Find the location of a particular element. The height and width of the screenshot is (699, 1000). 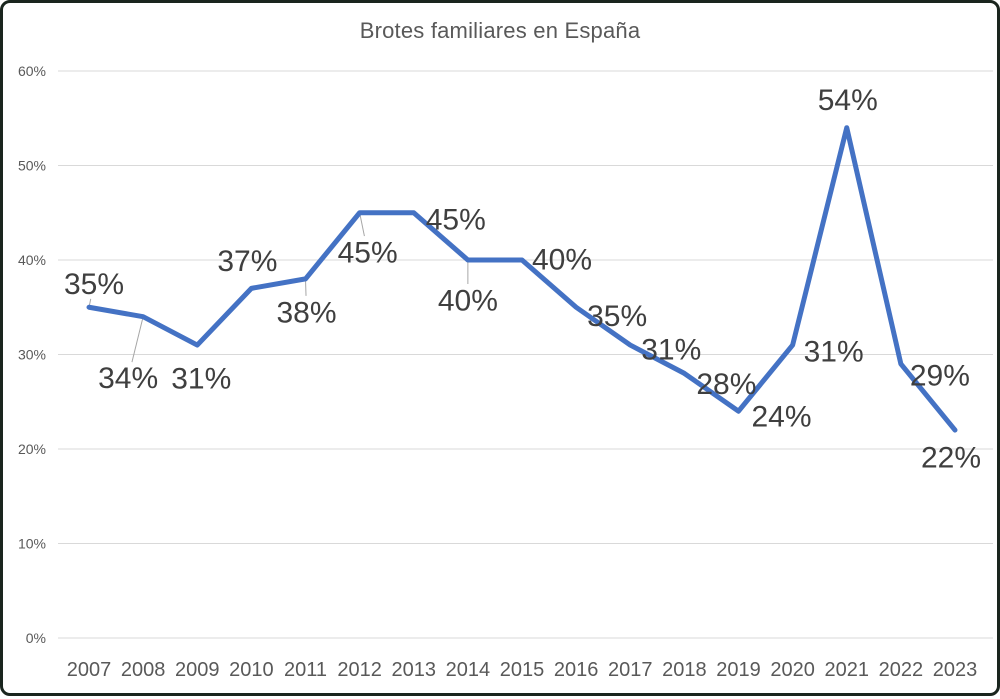

x-axis-tick-label: 2008 is located at coordinates (143, 670).